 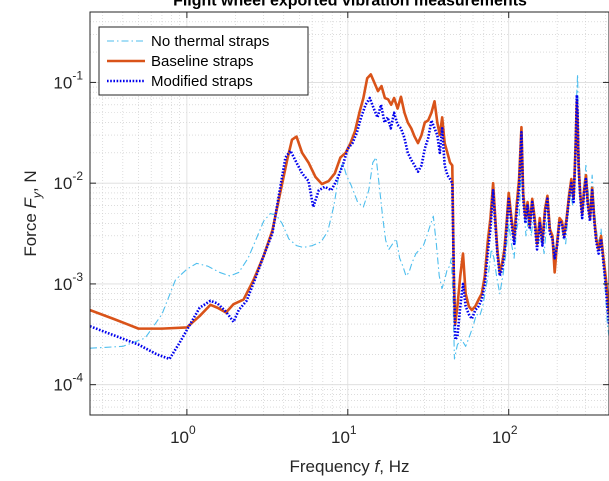 What do you see at coordinates (68, 383) in the screenshot?
I see `y-tick-label: 10⁻⁴` at bounding box center [68, 383].